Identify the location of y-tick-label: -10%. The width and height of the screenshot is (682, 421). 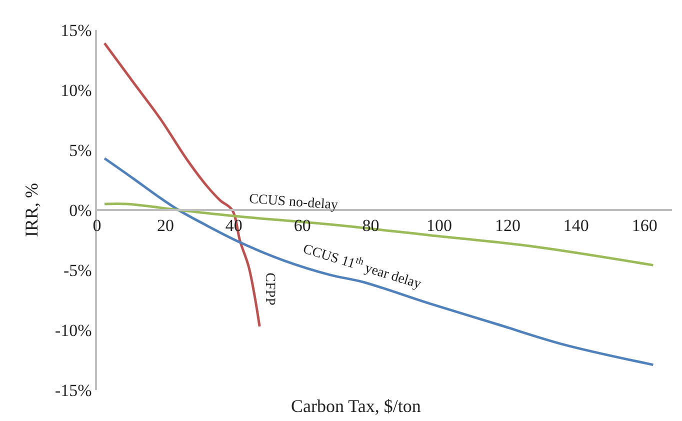
(73, 330).